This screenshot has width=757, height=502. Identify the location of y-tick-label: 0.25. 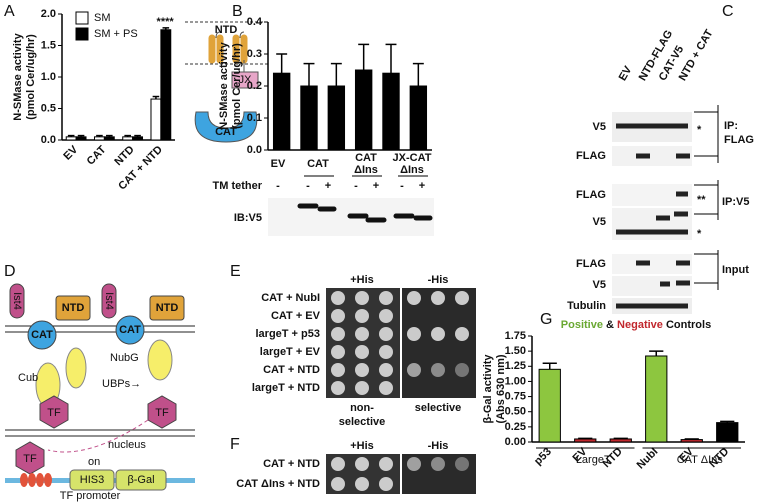
(515, 427).